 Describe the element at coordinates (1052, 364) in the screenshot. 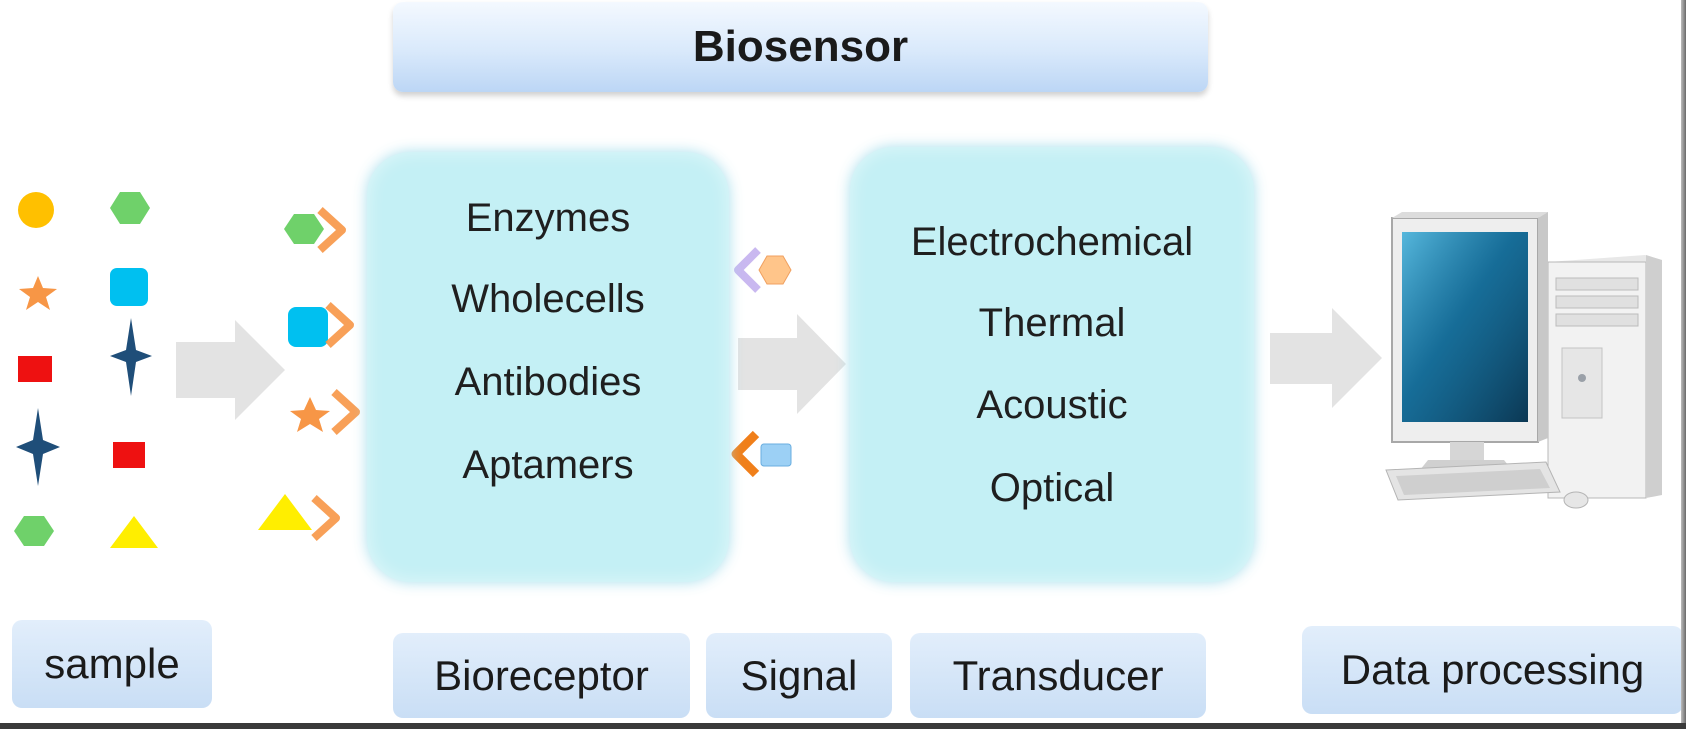

I see `transducer-panel: Electrochemical Thermal Acoustic Optical` at that location.